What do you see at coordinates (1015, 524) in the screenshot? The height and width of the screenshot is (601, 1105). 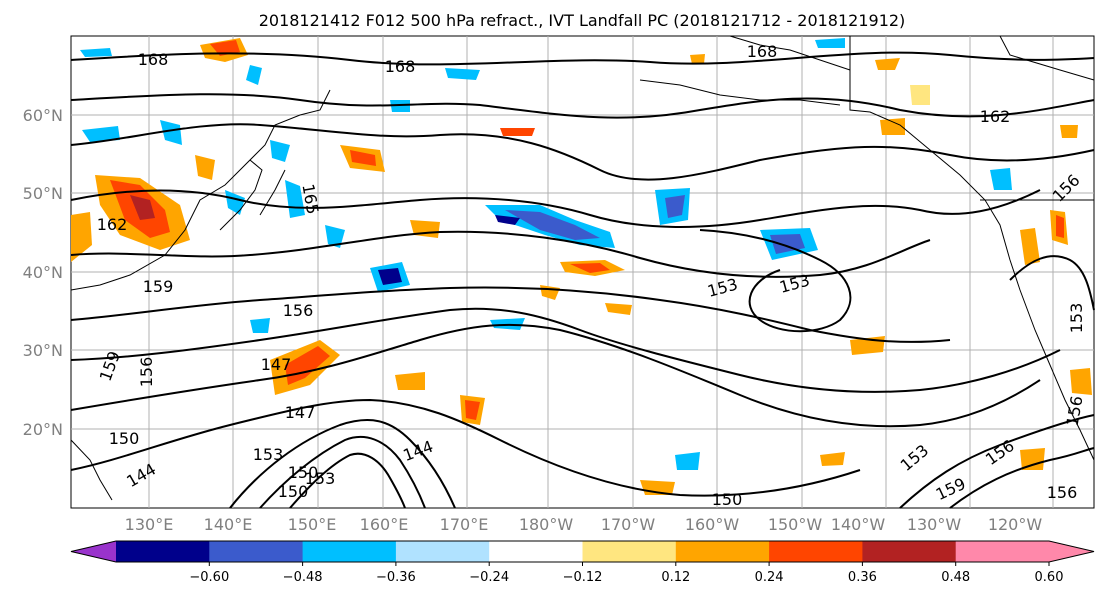 I see `lon-tick: 120°W` at bounding box center [1015, 524].